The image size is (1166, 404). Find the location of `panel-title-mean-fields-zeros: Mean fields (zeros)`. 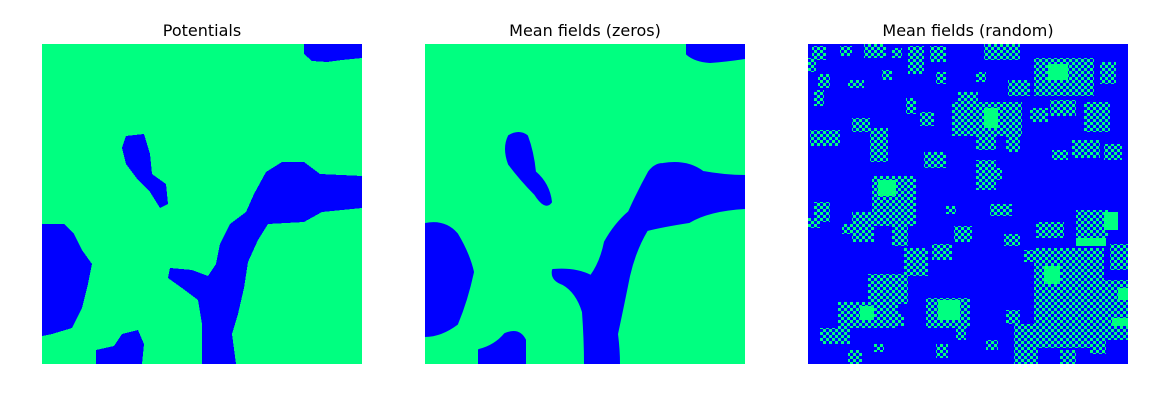

panel-title-mean-fields-zeros: Mean fields (zeros) is located at coordinates (585, 30).